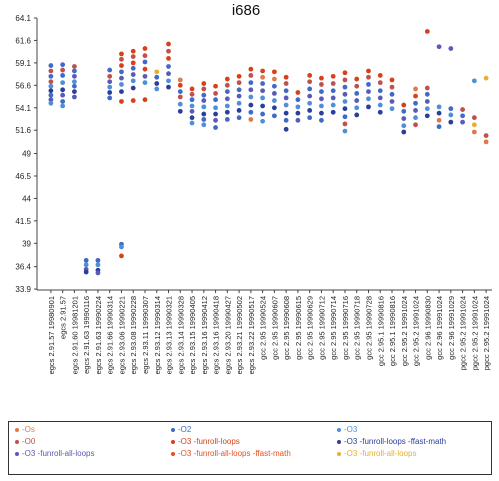  Describe the element at coordinates (216, 335) in the screenshot. I see `x-tick-label: egcs 2.93.16 19990418` at that location.